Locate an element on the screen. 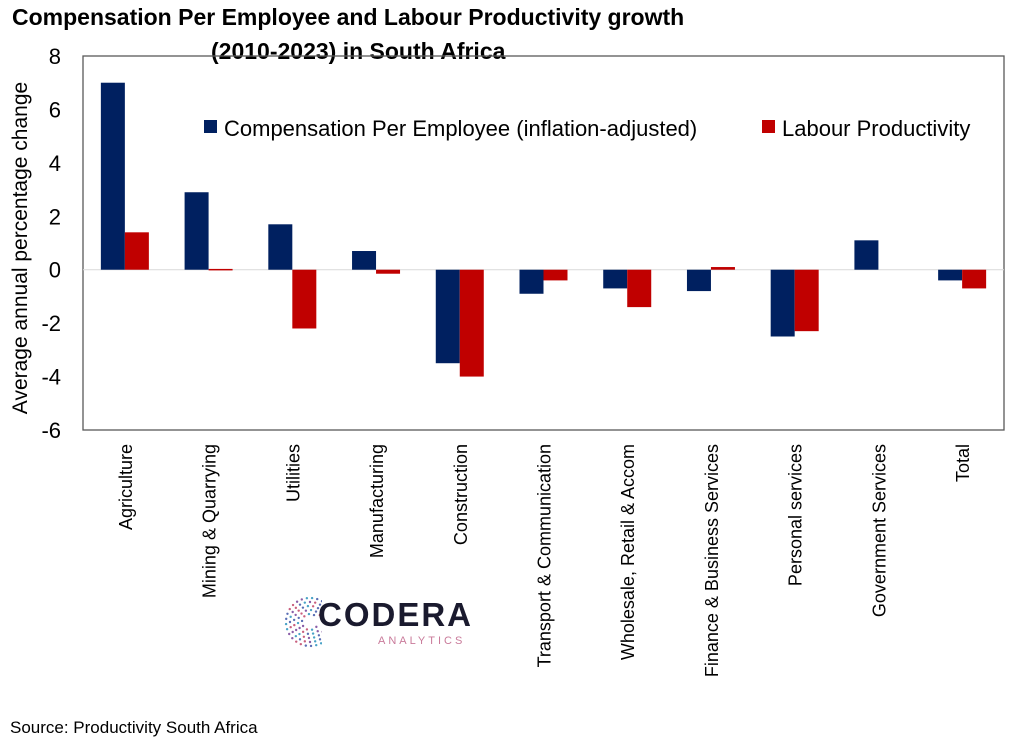  logo-subtext: ANALYTICS is located at coordinates (422, 641).